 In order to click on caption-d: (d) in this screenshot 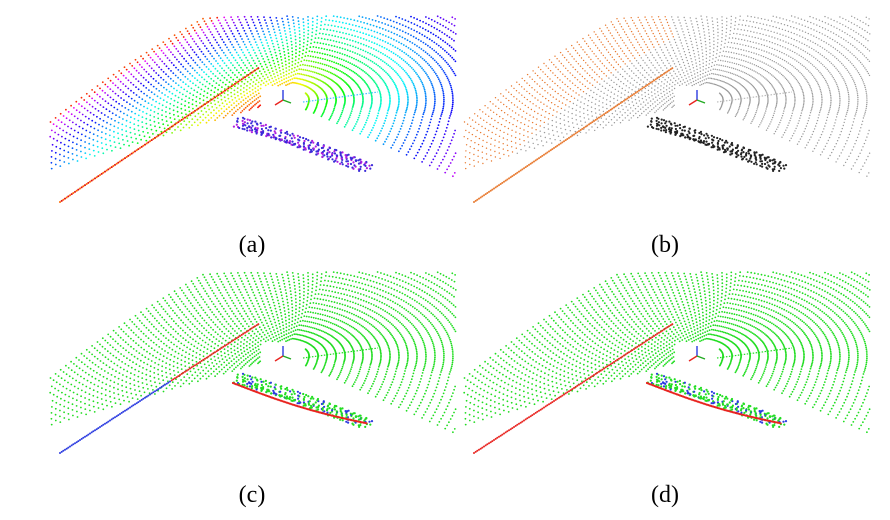, I will do `click(665, 495)`.